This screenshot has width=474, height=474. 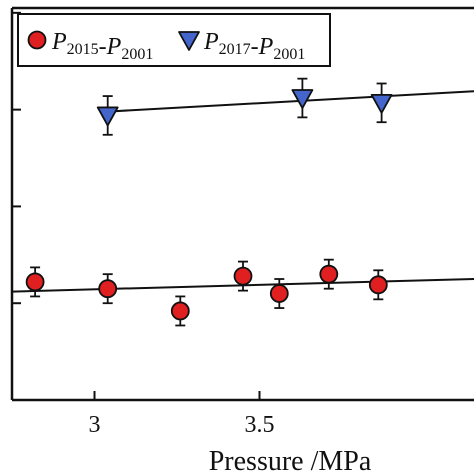 I want to click on x-axis-title: Pressure /MPa, so click(x=290, y=460).